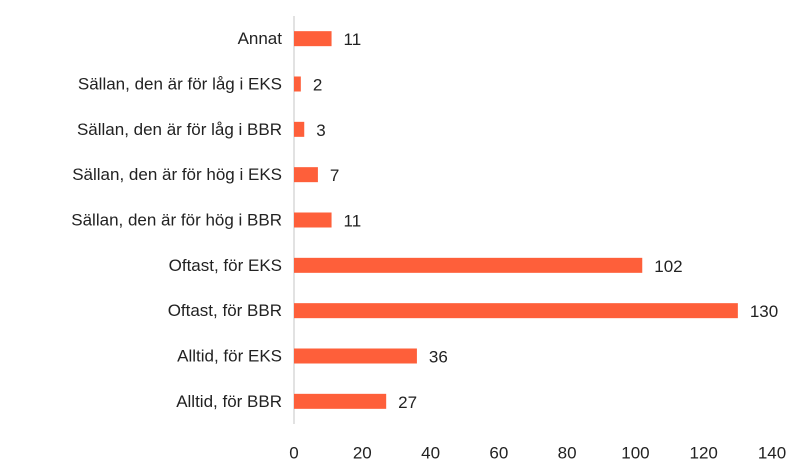 The width and height of the screenshot is (797, 462). Describe the element at coordinates (229, 355) in the screenshot. I see `y-tick-label: Alltid, för EKS` at that location.